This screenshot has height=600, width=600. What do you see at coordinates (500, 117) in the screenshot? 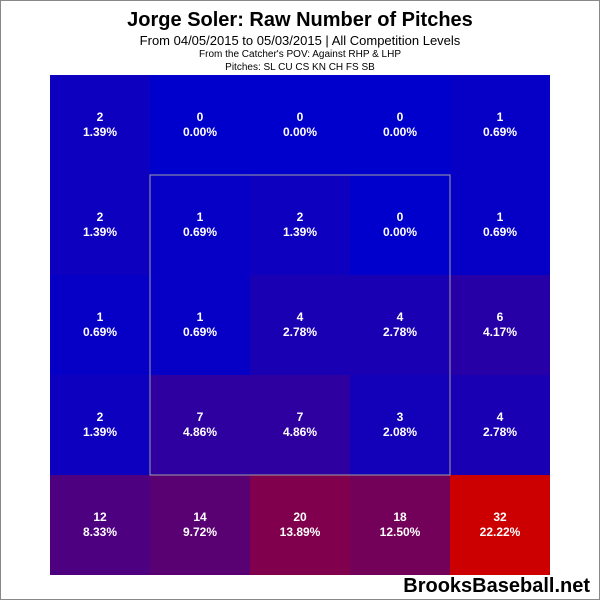
I see `cell-count-0-4: 1` at bounding box center [500, 117].